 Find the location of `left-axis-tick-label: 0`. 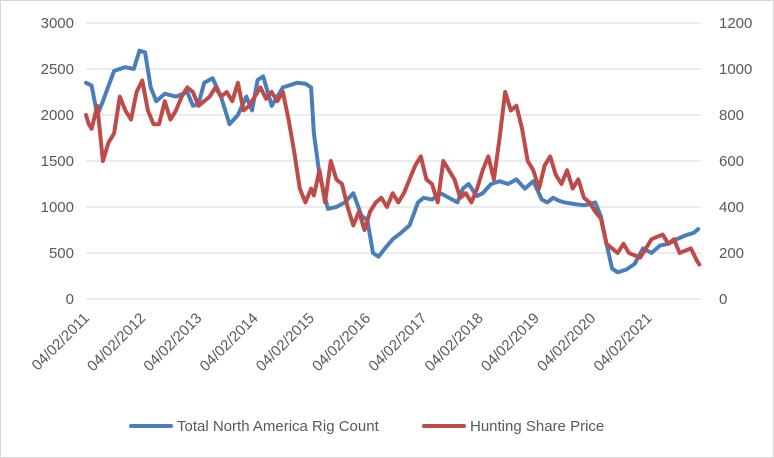

left-axis-tick-label: 0 is located at coordinates (70, 299).